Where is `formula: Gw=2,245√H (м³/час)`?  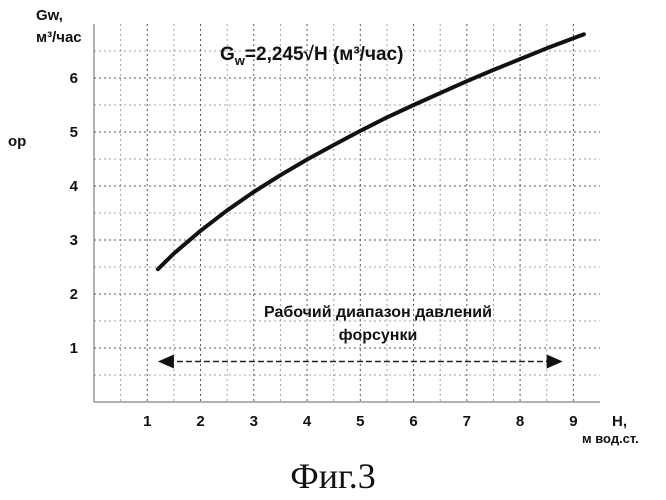
formula: Gw=2,245√H (м³/час) is located at coordinates (311, 56).